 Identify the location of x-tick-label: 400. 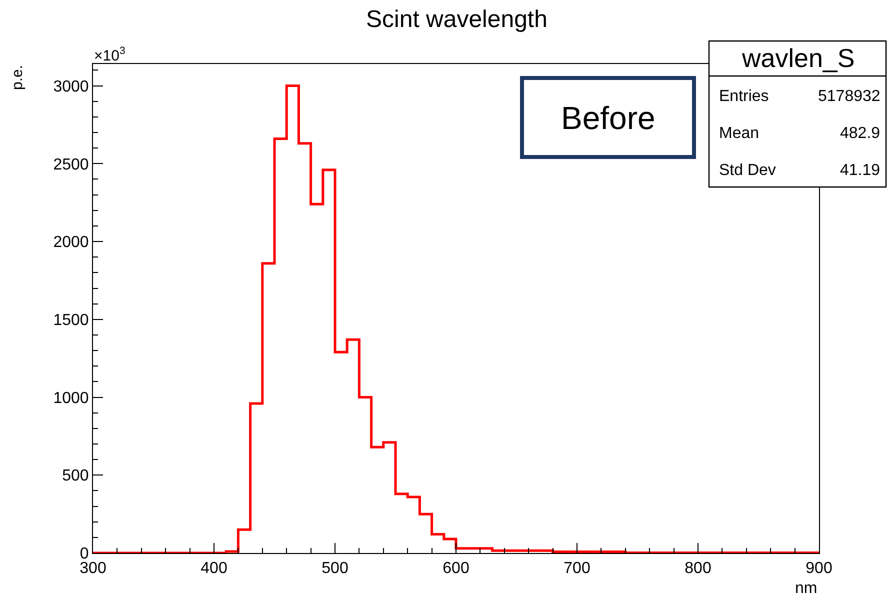
(214, 569).